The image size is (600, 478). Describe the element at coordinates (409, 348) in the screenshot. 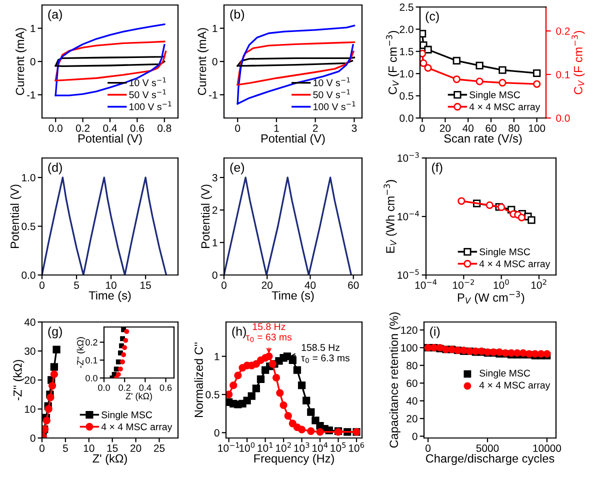

I see `y-tick-label: 100` at that location.